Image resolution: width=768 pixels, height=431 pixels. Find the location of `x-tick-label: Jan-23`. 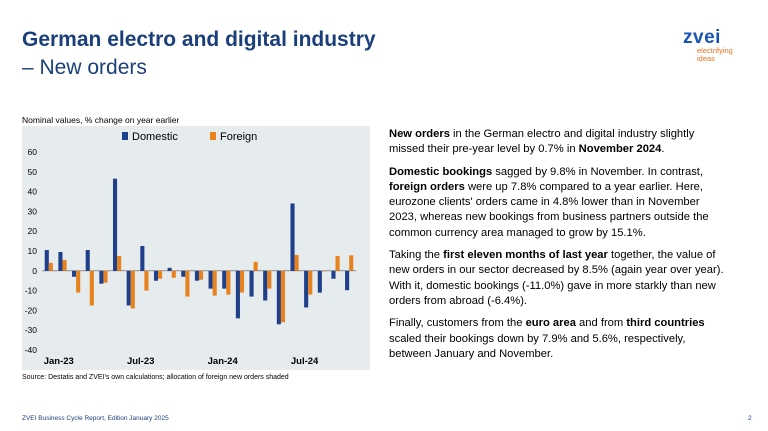

x-tick-label: Jan-23 is located at coordinates (59, 361).